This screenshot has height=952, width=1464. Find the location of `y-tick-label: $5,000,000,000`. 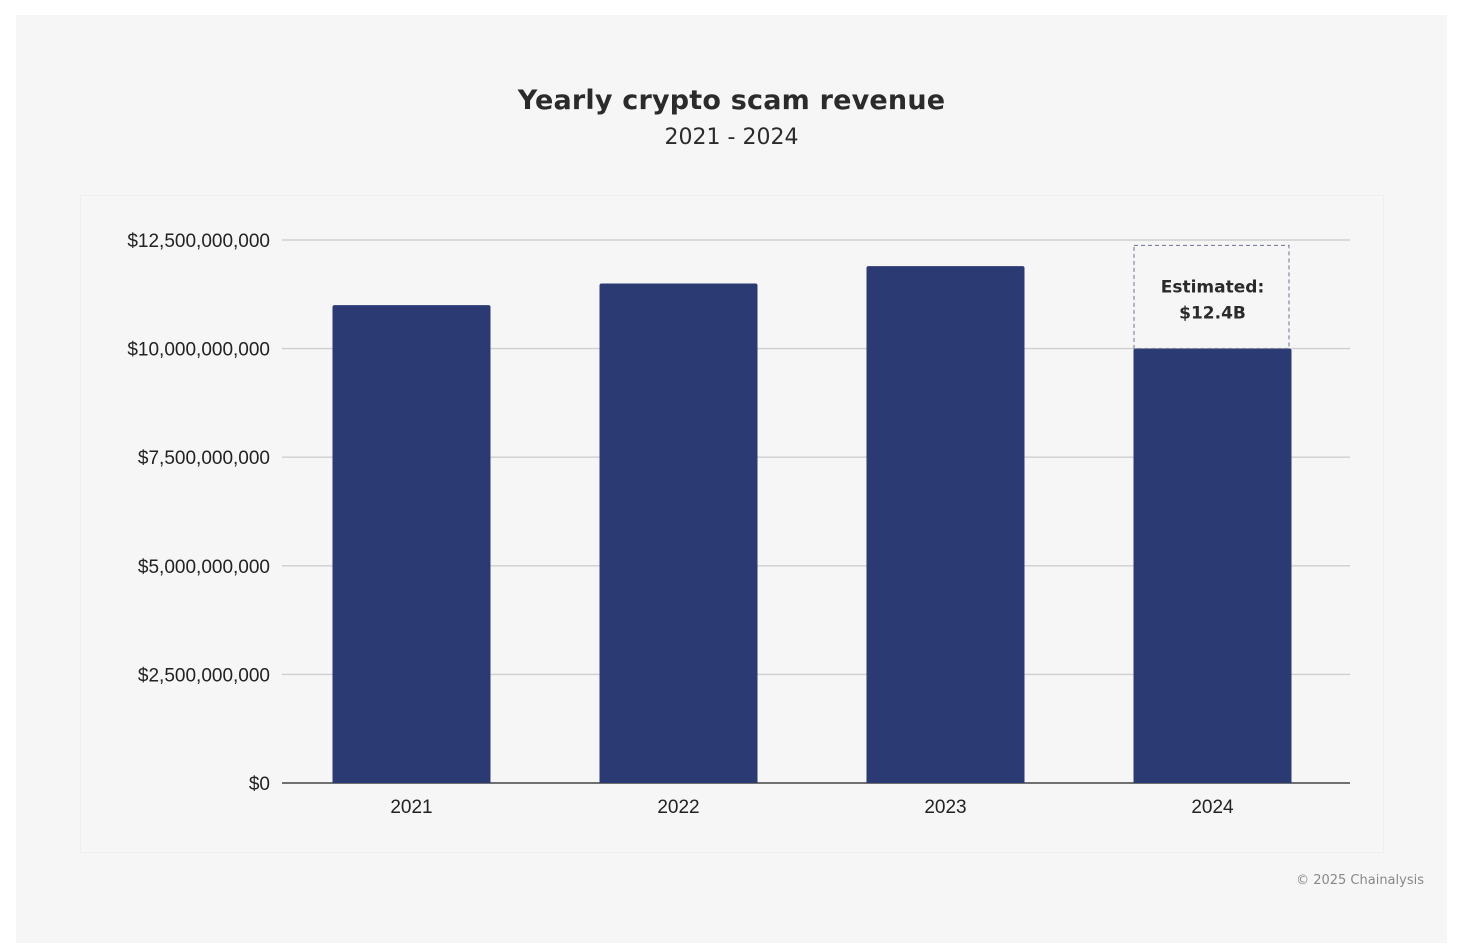

y-tick-label: $5,000,000,000 is located at coordinates (204, 567).